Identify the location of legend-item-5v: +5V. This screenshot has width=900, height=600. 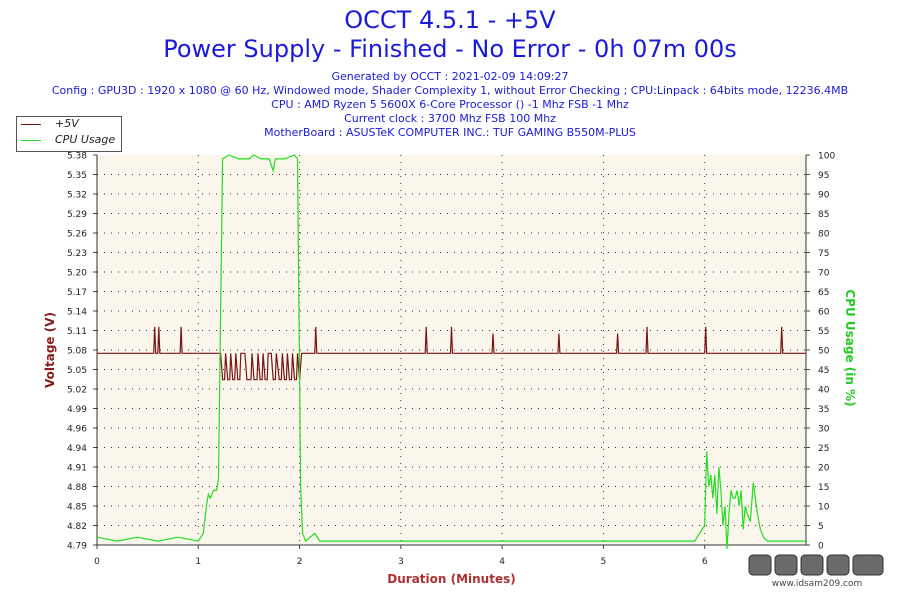
(69, 125).